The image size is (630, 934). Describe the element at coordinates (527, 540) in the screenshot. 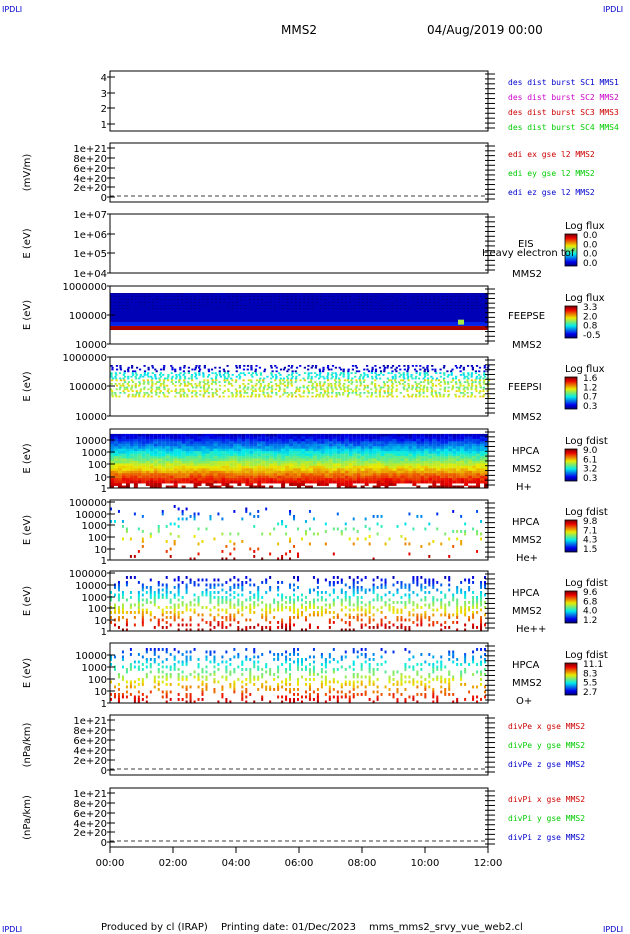

I see `spacecraft-label: MMS2` at that location.